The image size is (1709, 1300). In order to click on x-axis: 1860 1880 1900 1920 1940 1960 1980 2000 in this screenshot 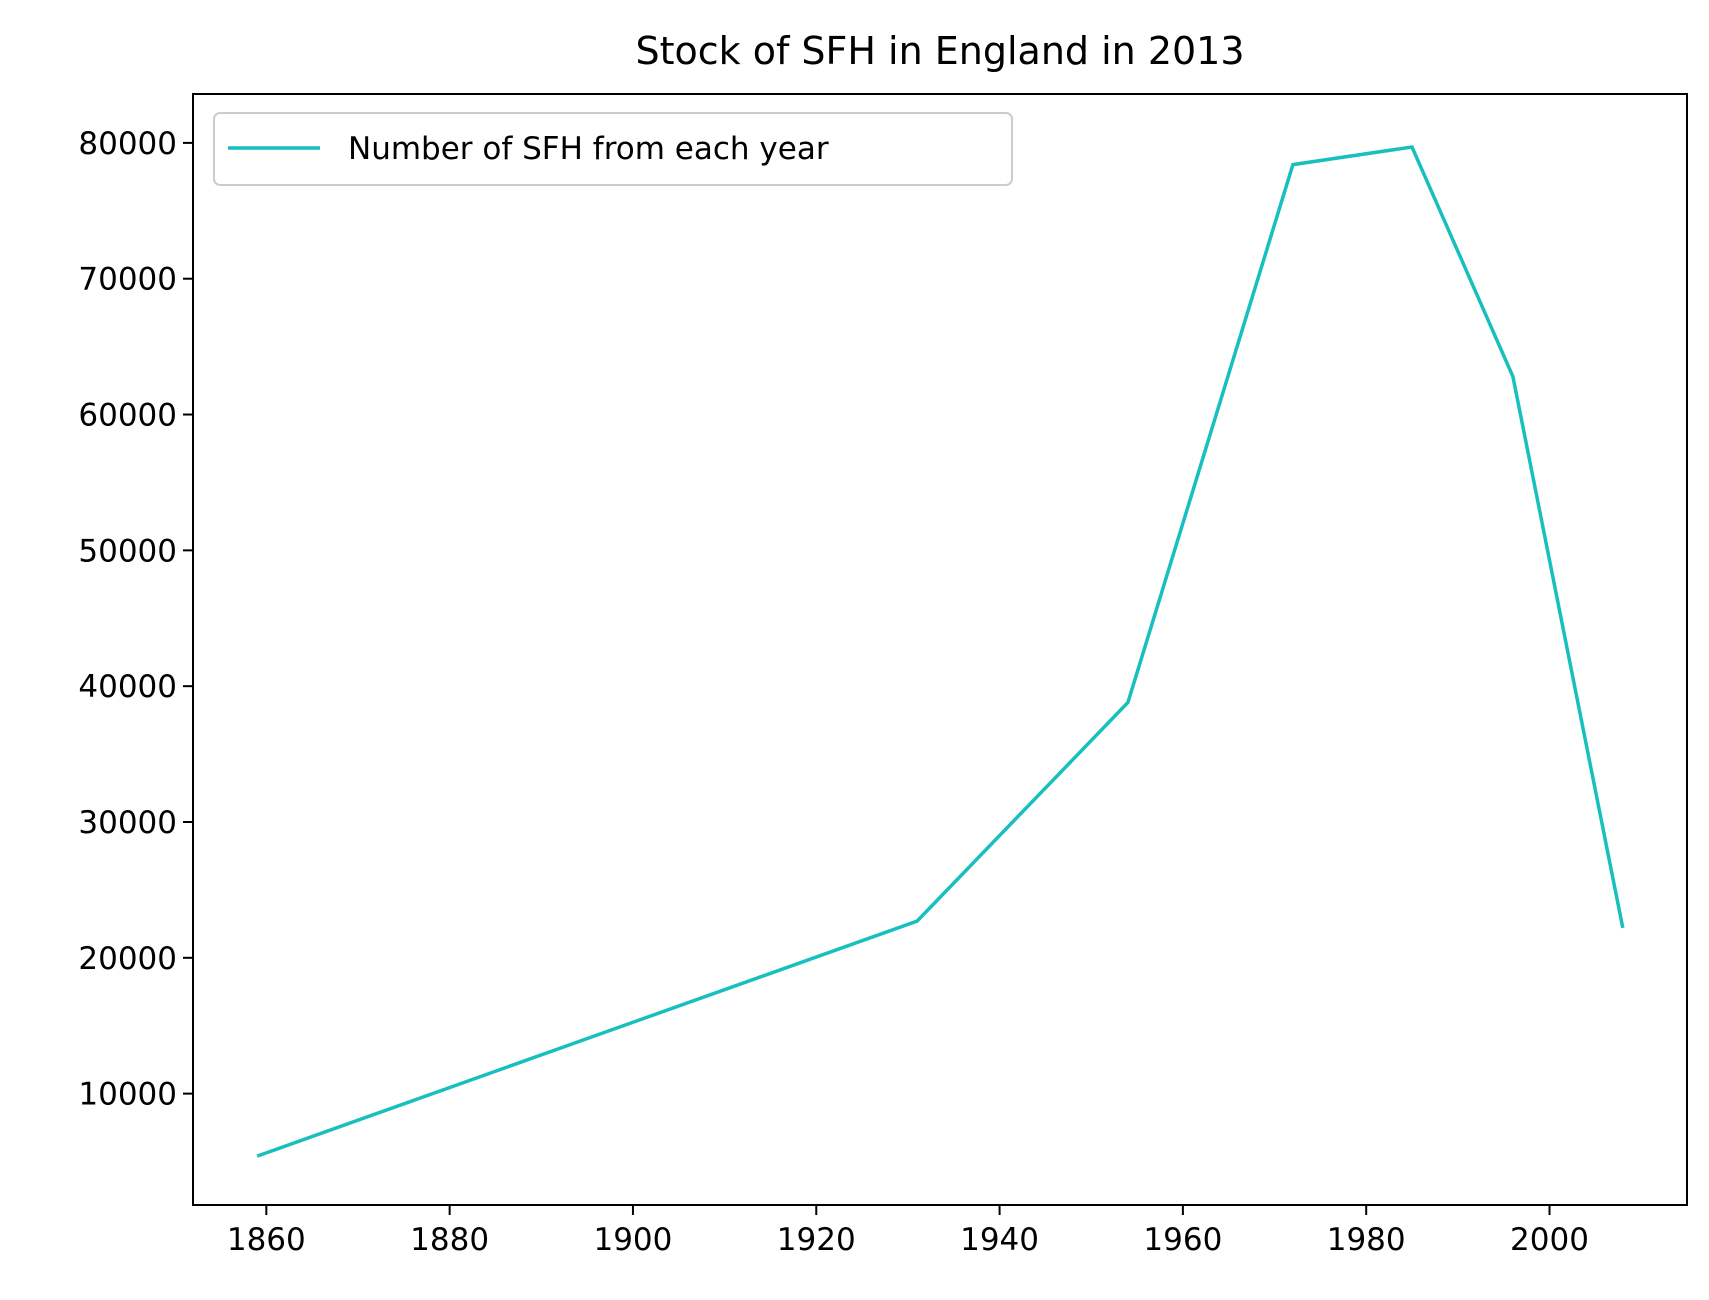, I will do `click(908, 1231)`.